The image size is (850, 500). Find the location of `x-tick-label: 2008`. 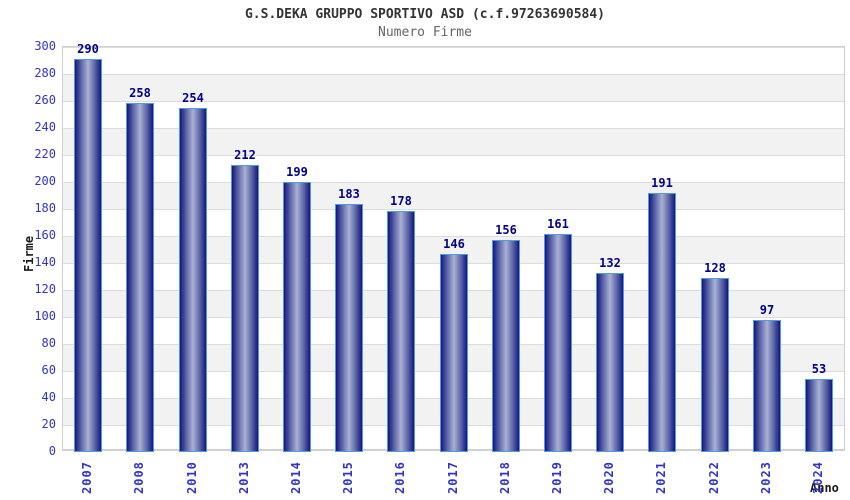

x-tick-label: 2008 is located at coordinates (139, 477).